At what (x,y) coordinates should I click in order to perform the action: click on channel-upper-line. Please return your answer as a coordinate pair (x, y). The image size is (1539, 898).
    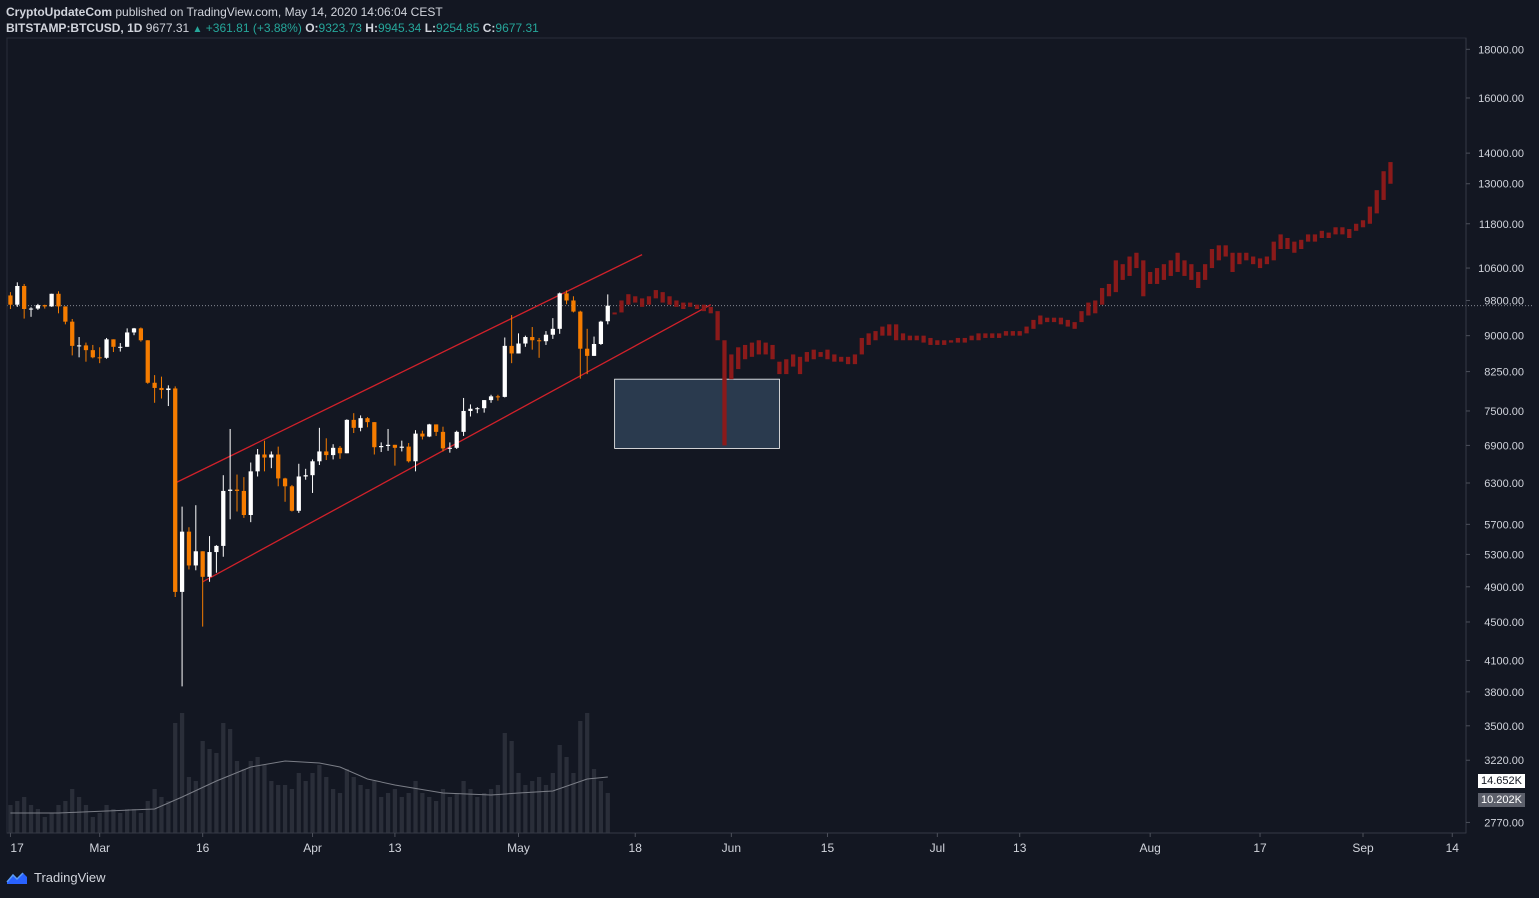
    Looking at the image, I should click on (408, 369).